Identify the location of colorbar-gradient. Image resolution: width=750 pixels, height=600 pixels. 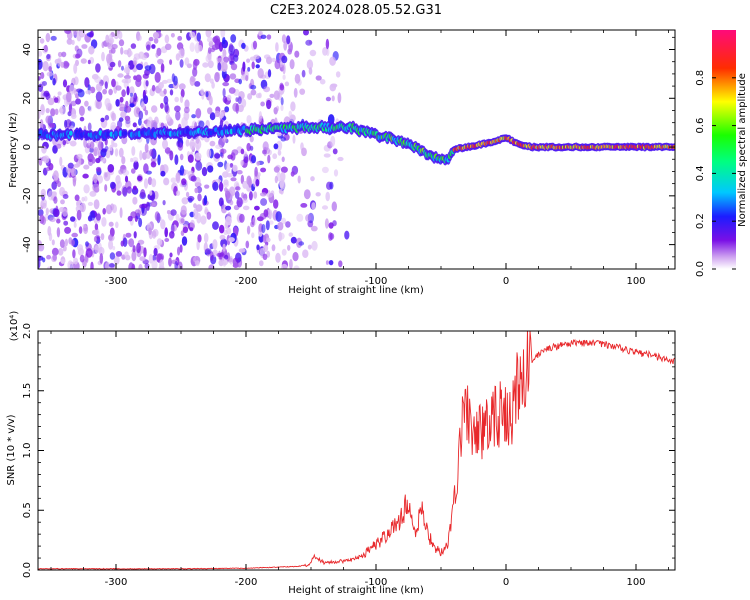
(724, 149).